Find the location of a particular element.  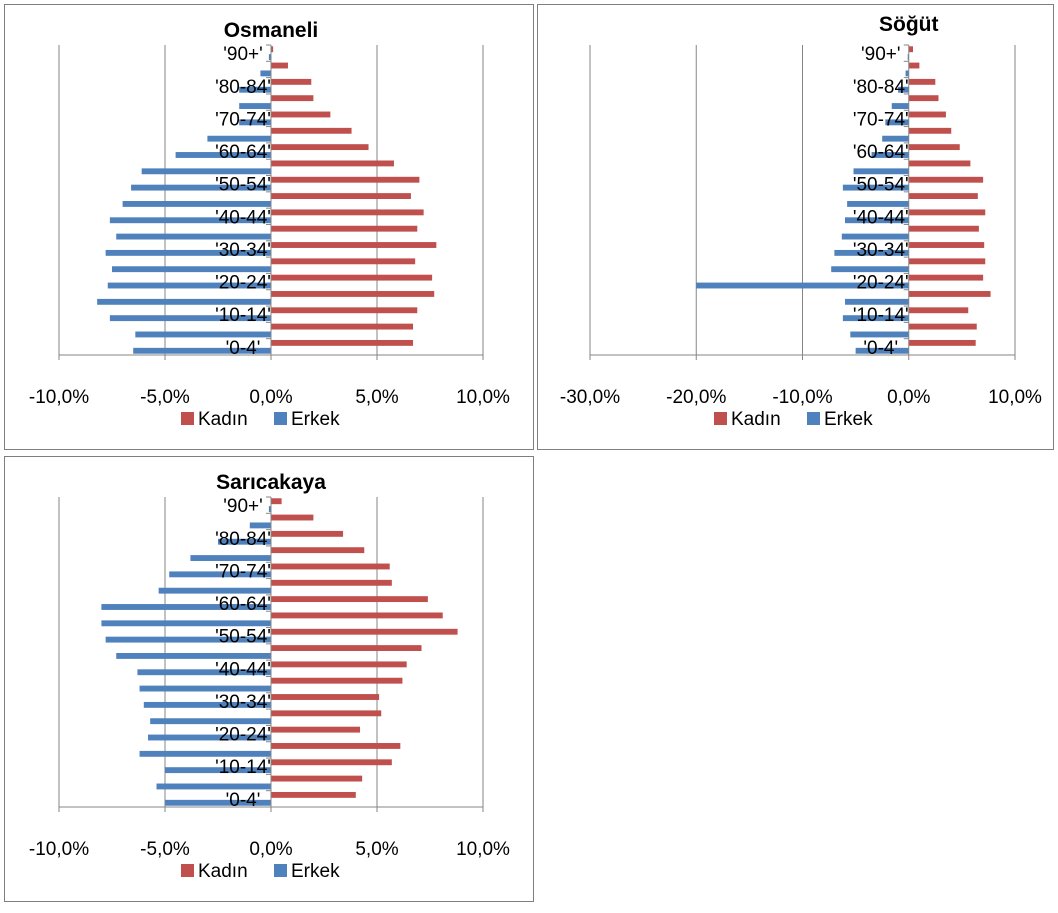

x-tick-label: 5,0% is located at coordinates (376, 397).